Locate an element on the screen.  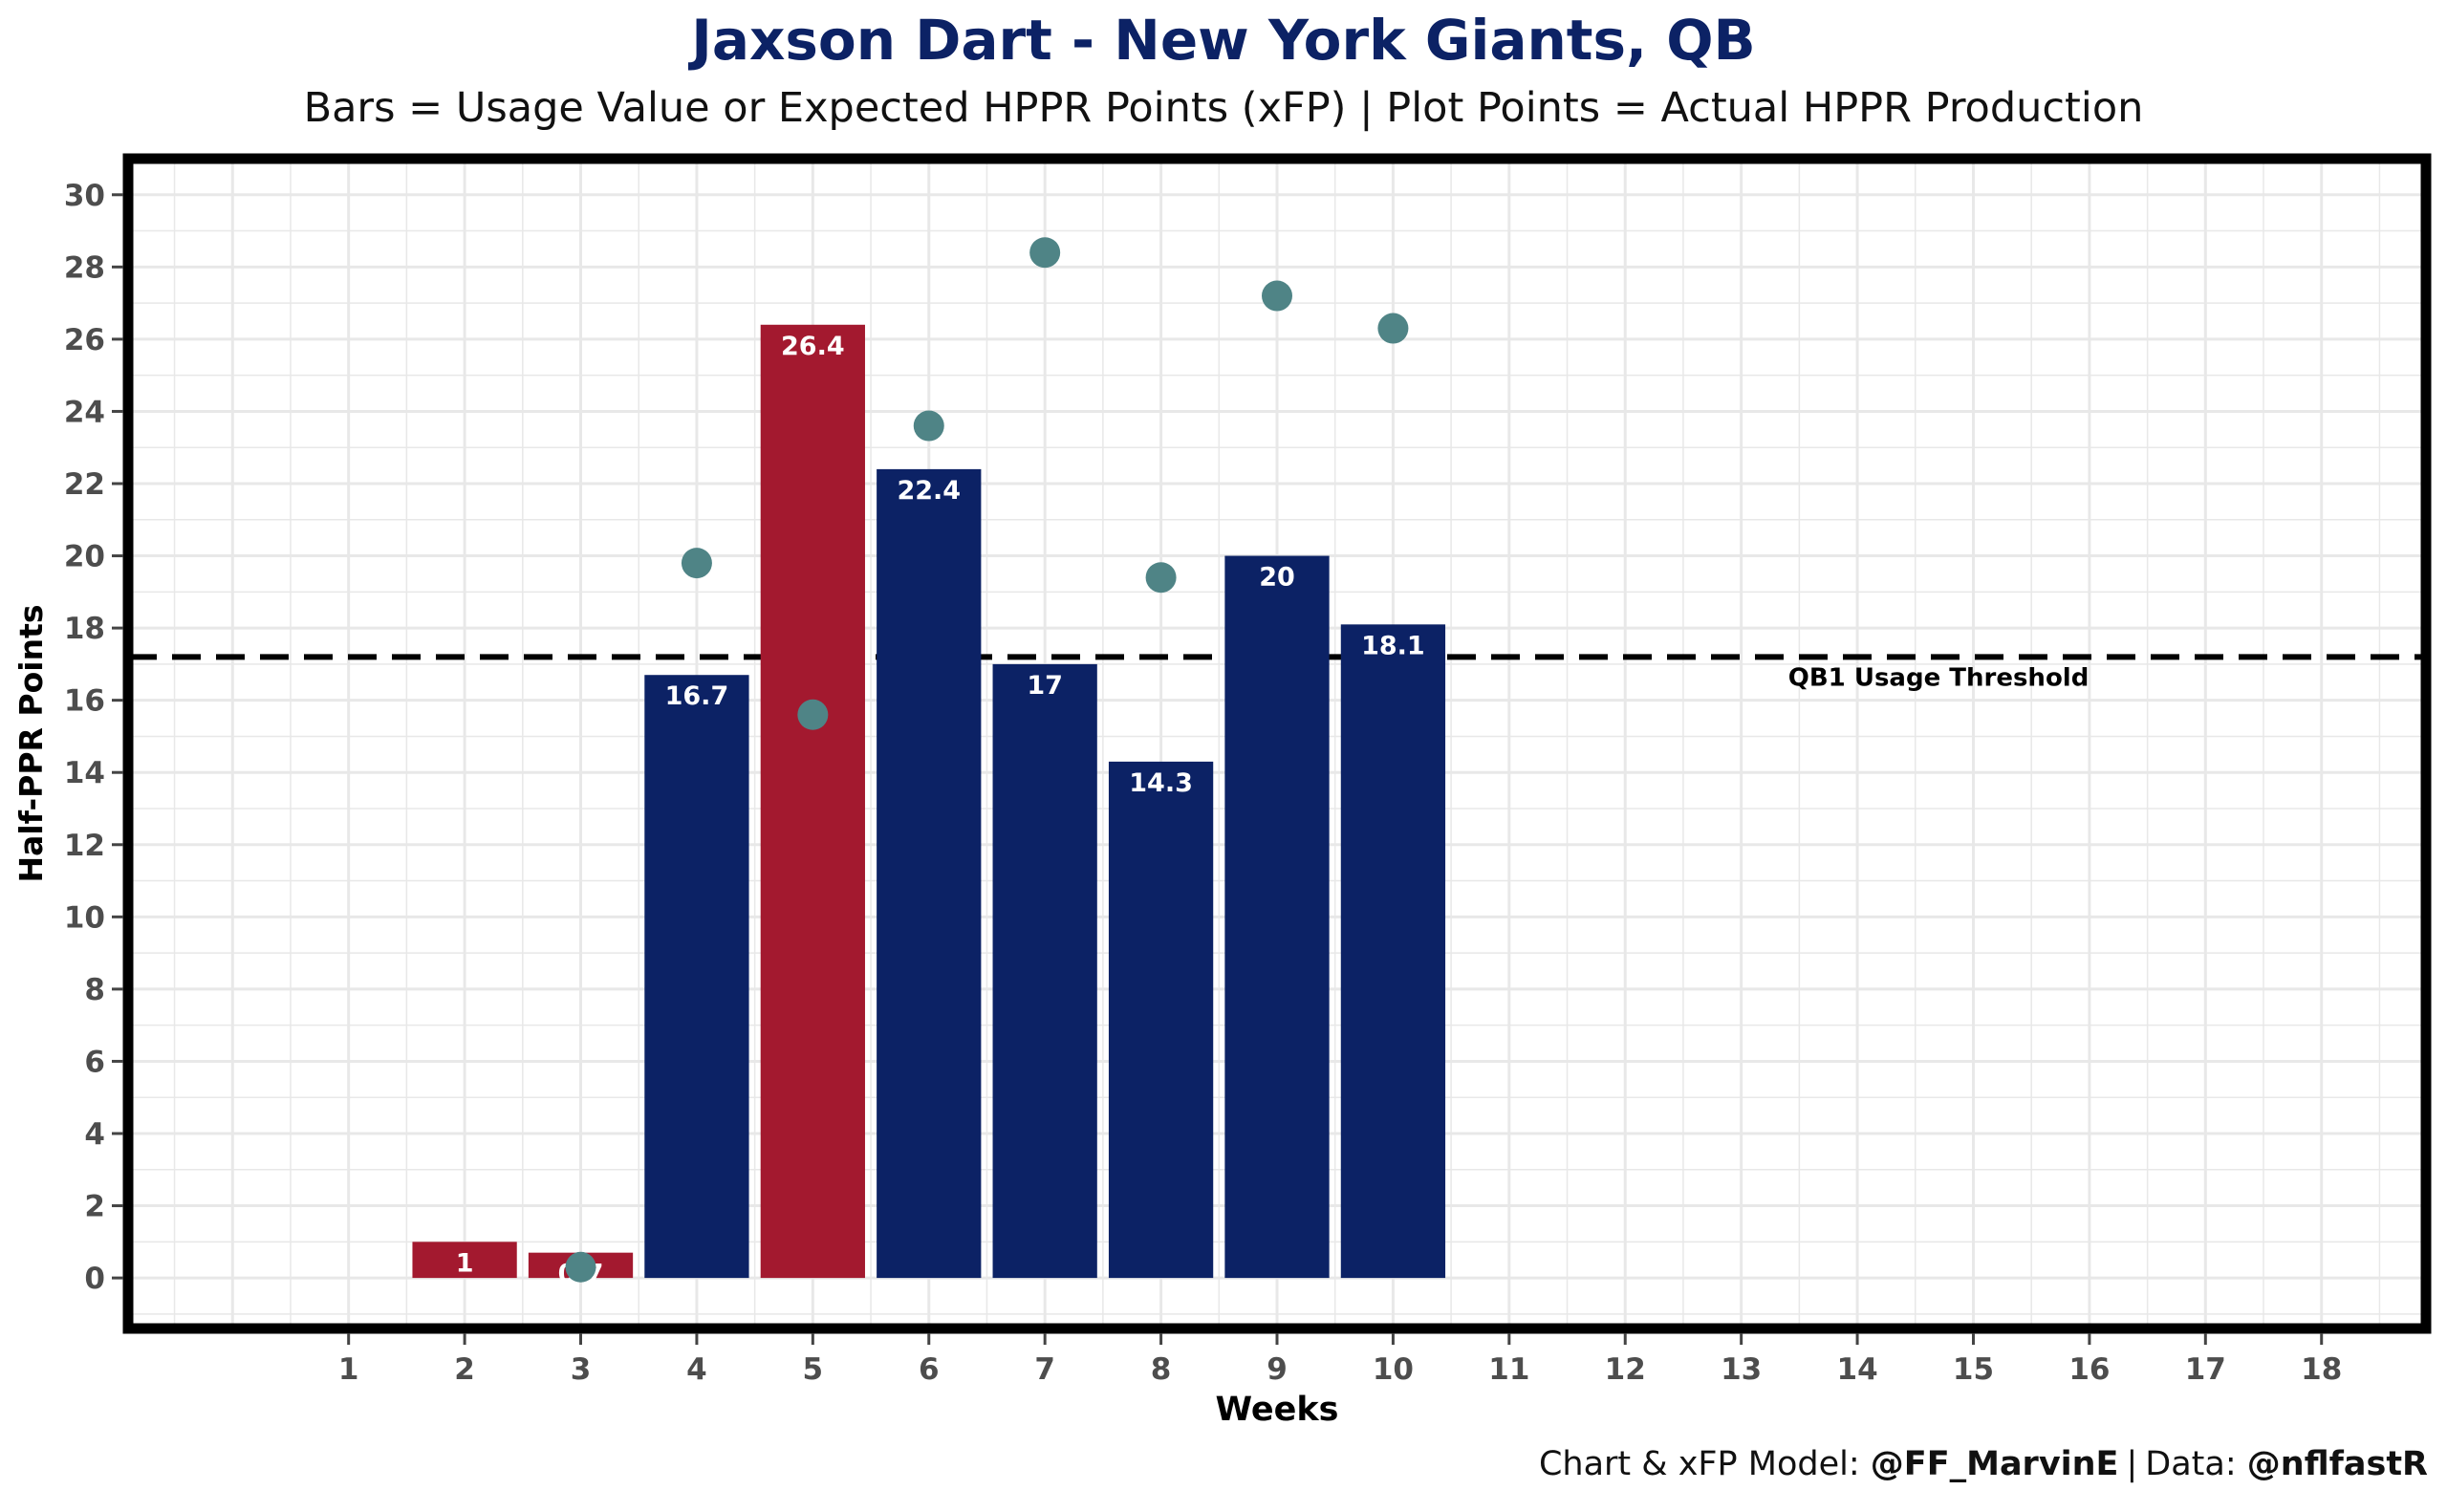
x-tick-label: 9 is located at coordinates (1277, 1369).